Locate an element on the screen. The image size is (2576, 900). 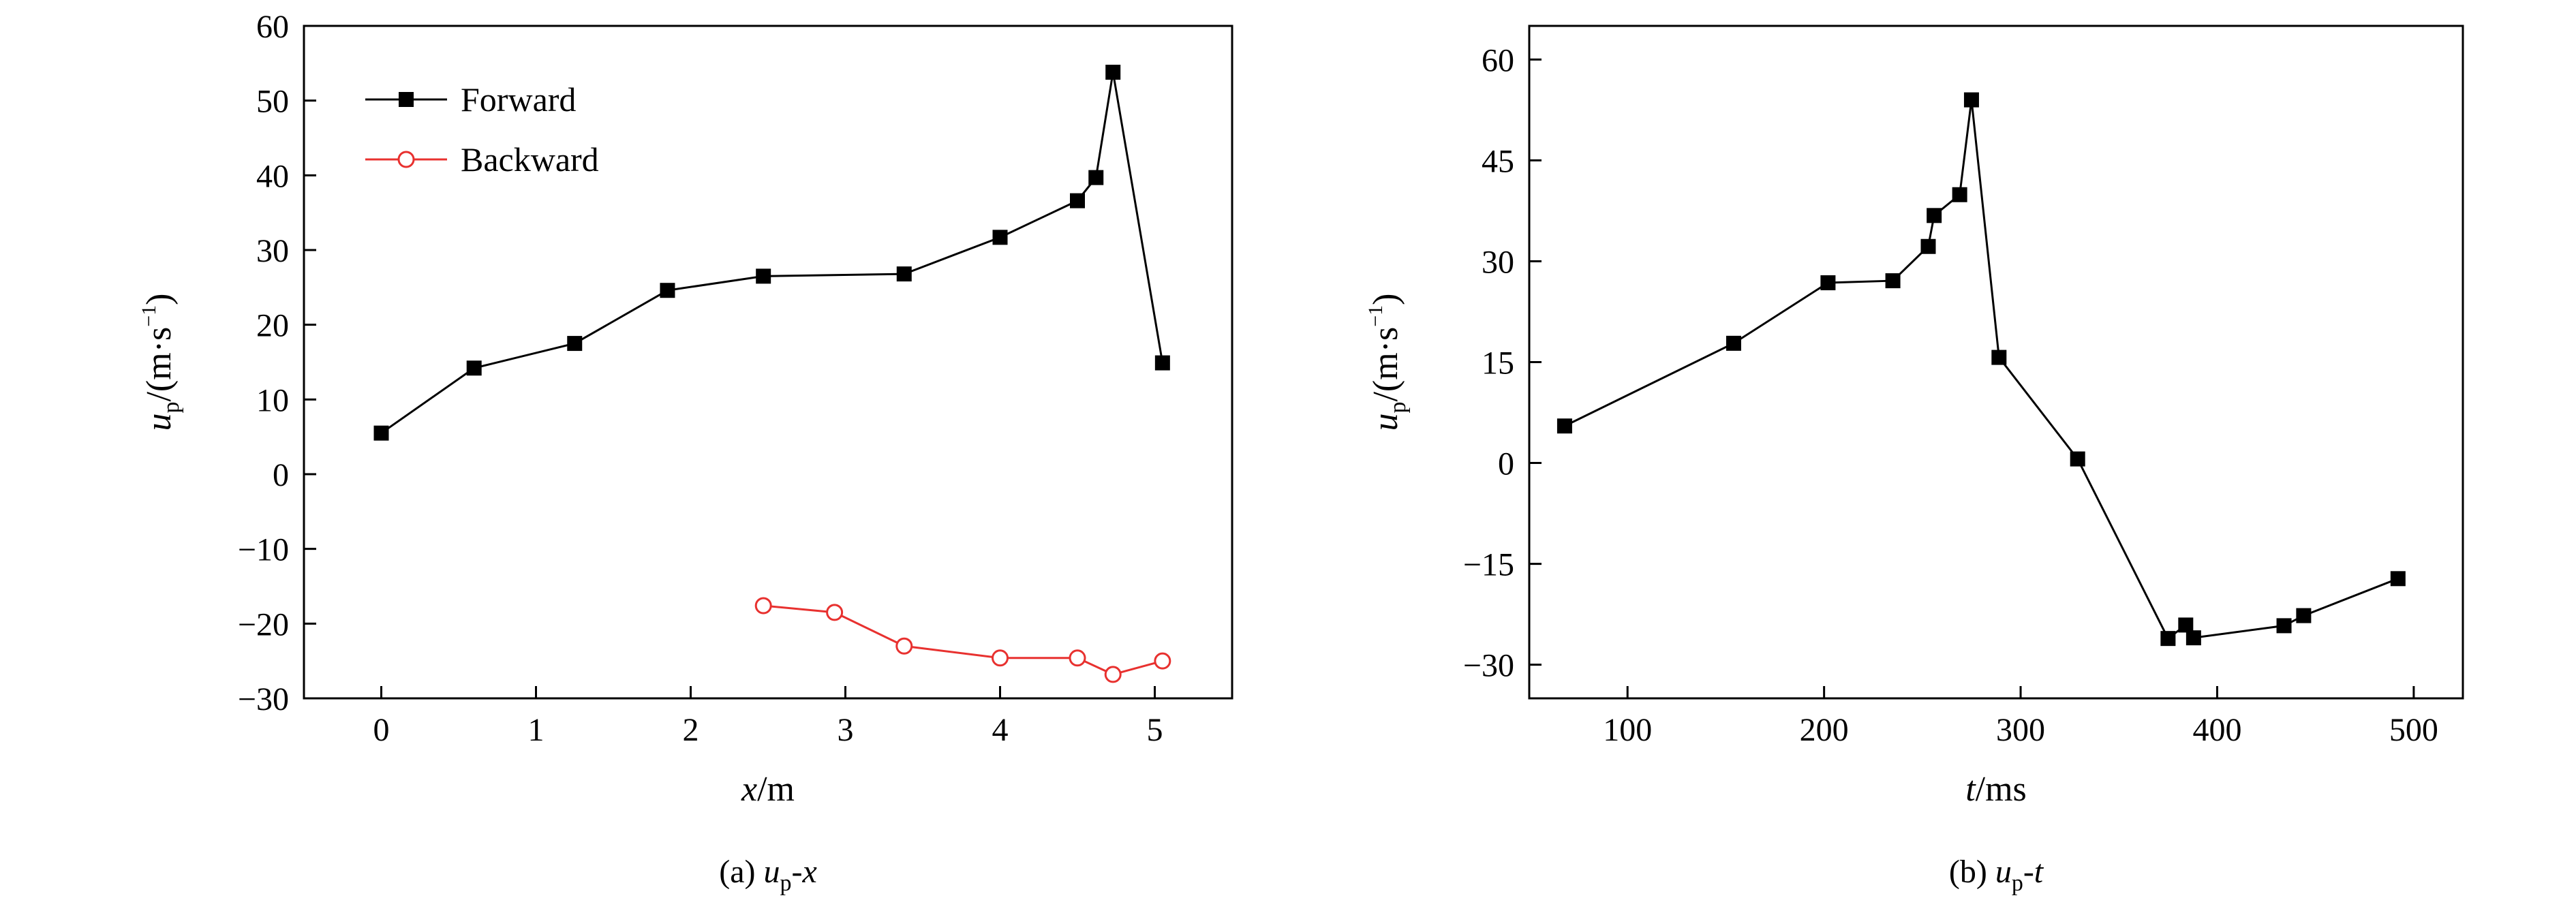
caption-prefix: (a) is located at coordinates (741, 872).